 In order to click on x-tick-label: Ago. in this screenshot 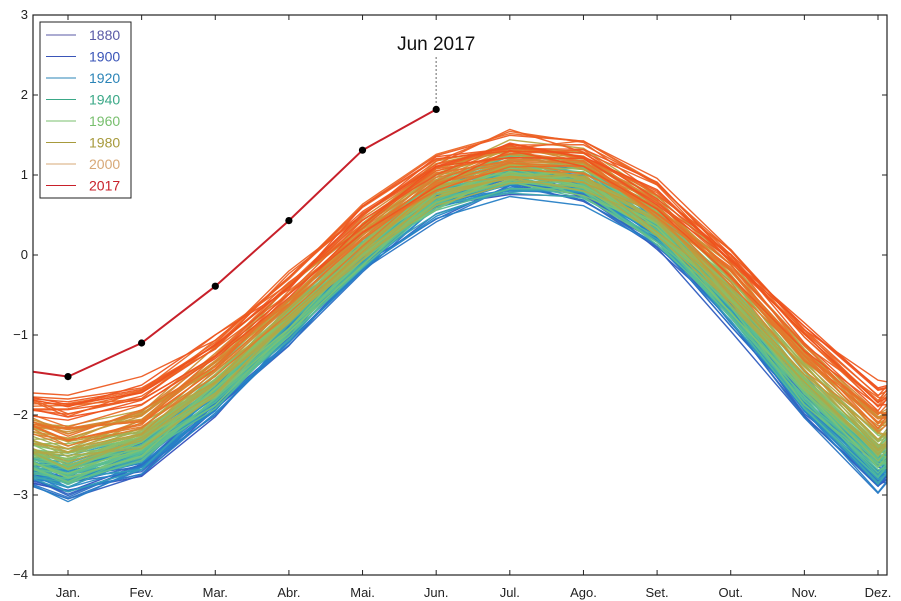, I will do `click(583, 592)`.